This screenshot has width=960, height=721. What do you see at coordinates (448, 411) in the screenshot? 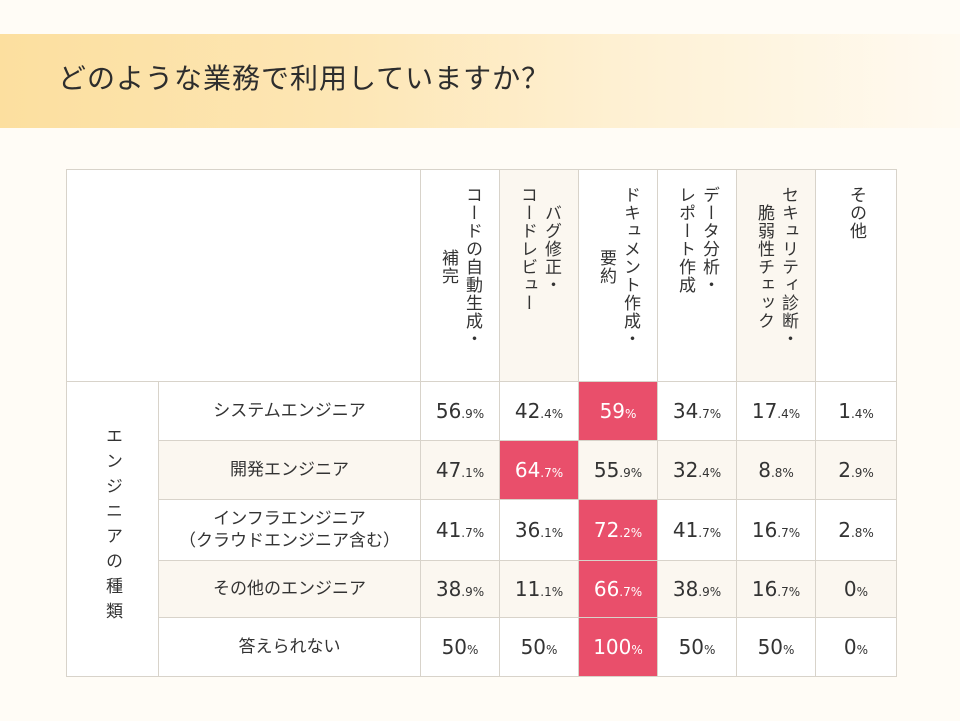
I see `value-integer: 56` at bounding box center [448, 411].